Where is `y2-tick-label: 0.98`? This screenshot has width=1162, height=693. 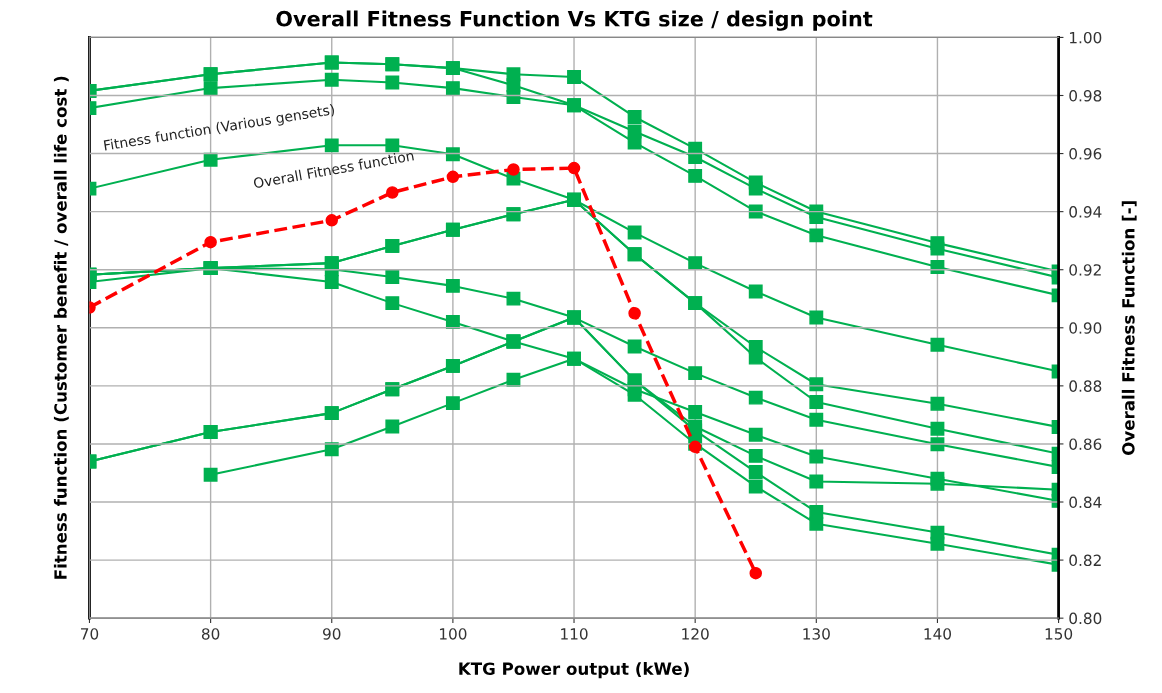 y2-tick-label: 0.98 is located at coordinates (1085, 95).